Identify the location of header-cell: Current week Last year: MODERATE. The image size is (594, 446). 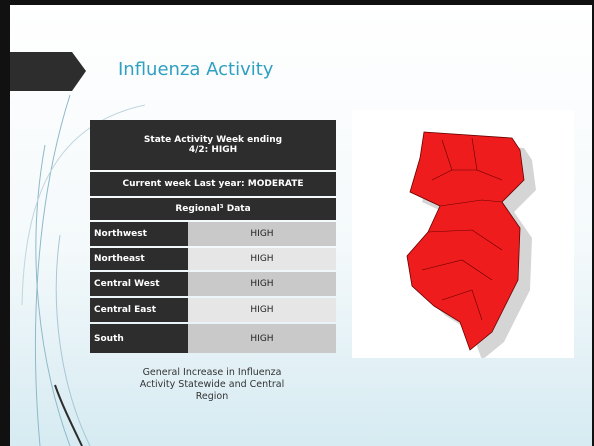
(213, 184).